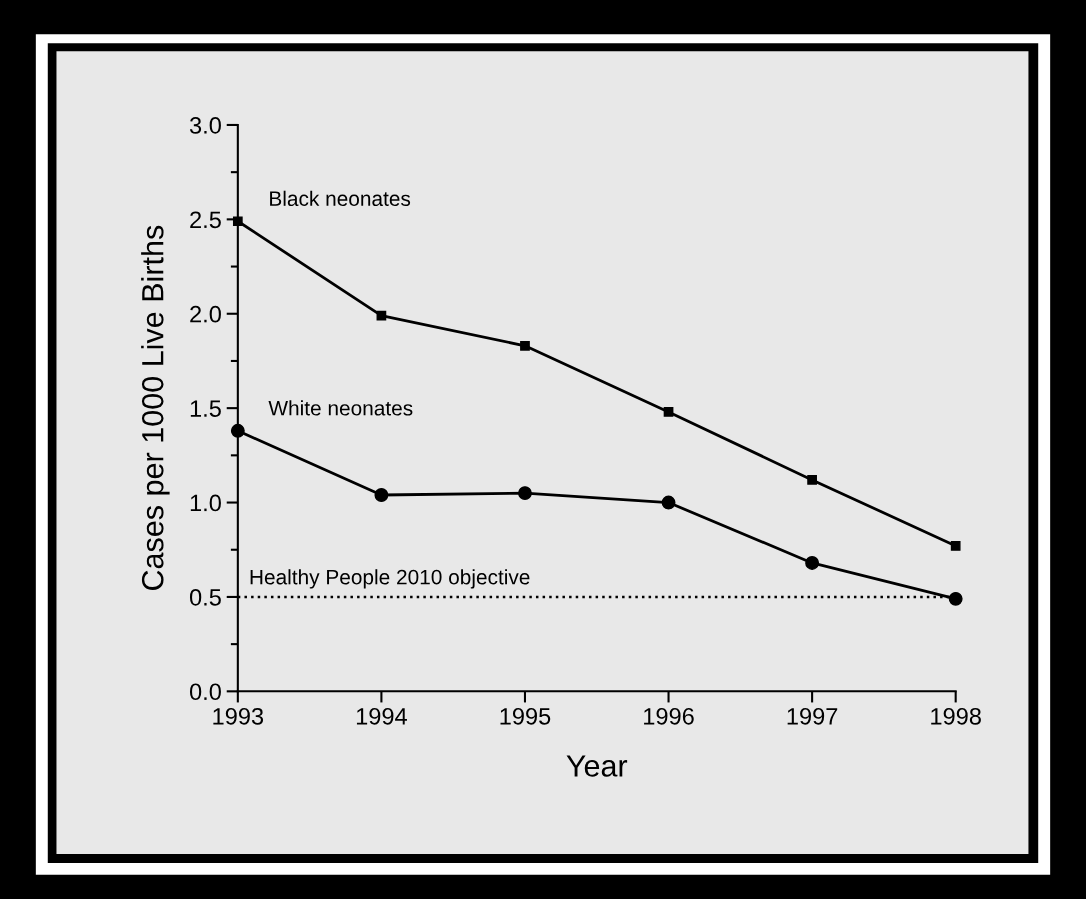  Describe the element at coordinates (155, 408) in the screenshot. I see `y-axis-title: Cases per 1000 Live Births` at that location.